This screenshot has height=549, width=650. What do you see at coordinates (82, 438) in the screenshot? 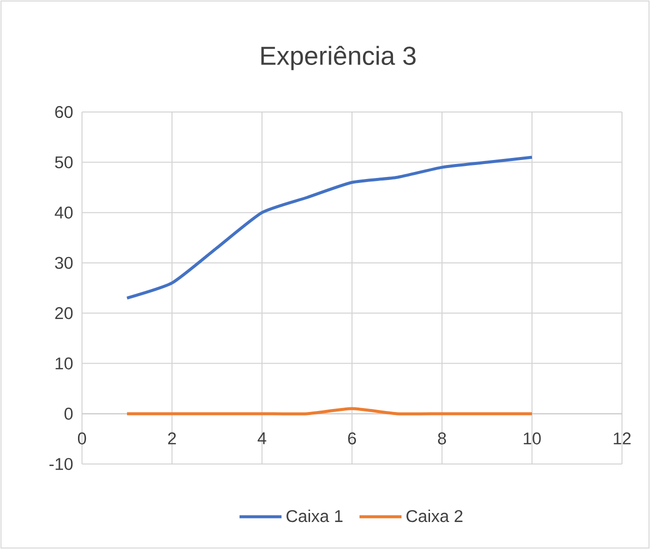
I see `x-tick-label: 0` at bounding box center [82, 438].